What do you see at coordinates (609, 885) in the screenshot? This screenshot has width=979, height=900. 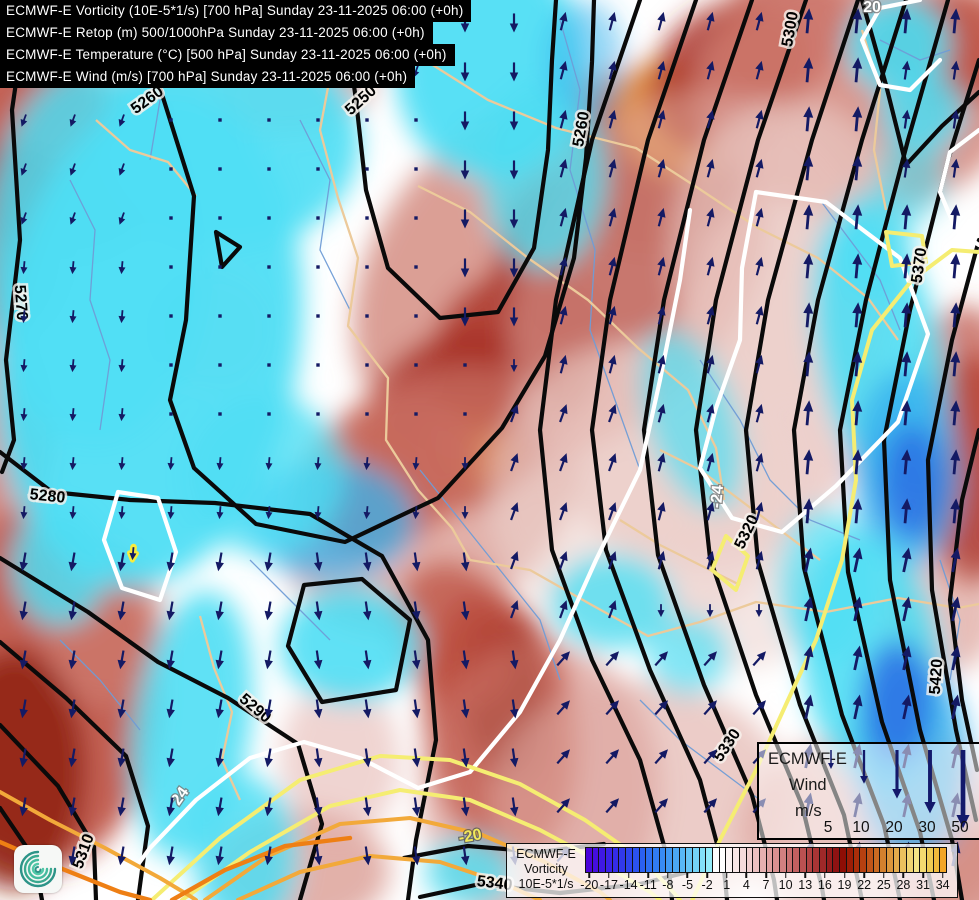 I see `colorbar-tick-label: -17` at bounding box center [609, 885].